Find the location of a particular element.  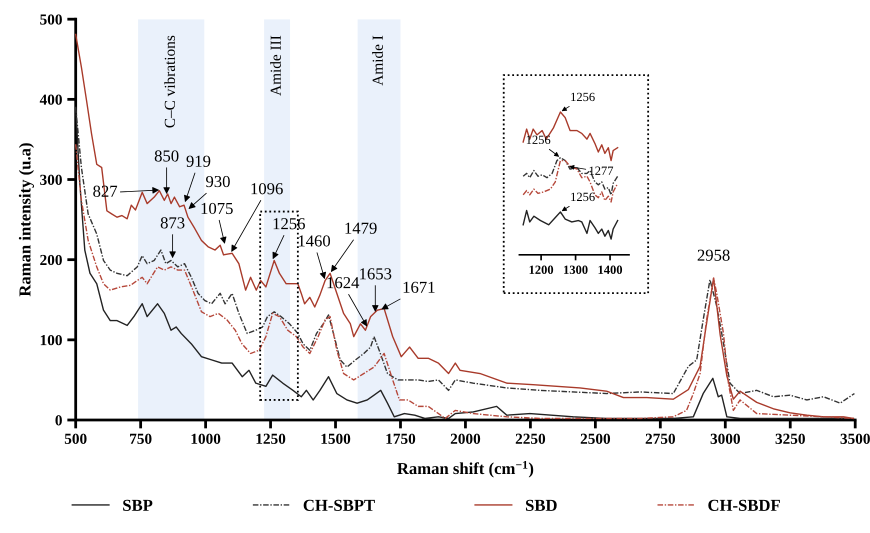

x-tick-label: 2750 is located at coordinates (661, 439).